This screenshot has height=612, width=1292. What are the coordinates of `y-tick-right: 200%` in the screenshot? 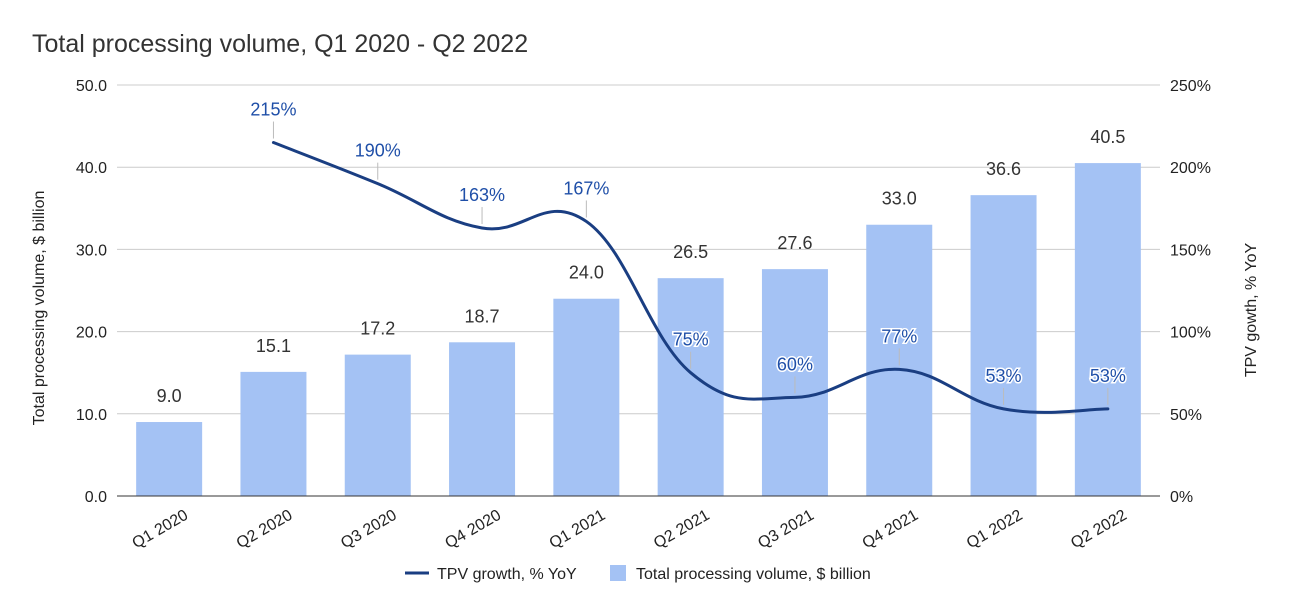 It's located at (1190, 168).